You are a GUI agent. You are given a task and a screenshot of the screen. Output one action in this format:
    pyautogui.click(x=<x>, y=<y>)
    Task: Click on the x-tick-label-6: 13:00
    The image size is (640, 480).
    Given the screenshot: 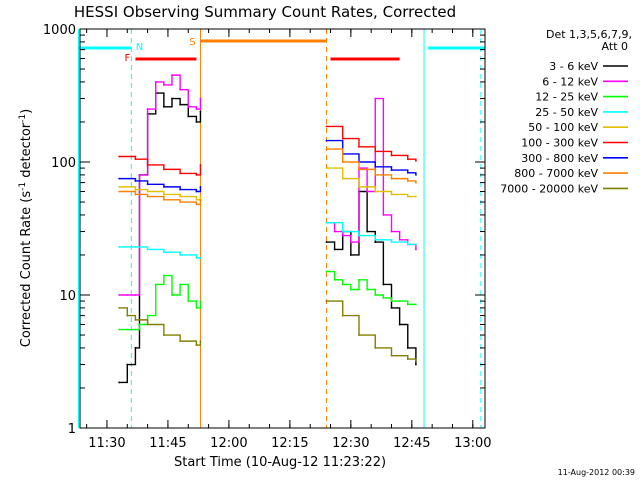 What is the action you would take?
    pyautogui.click(x=472, y=443)
    